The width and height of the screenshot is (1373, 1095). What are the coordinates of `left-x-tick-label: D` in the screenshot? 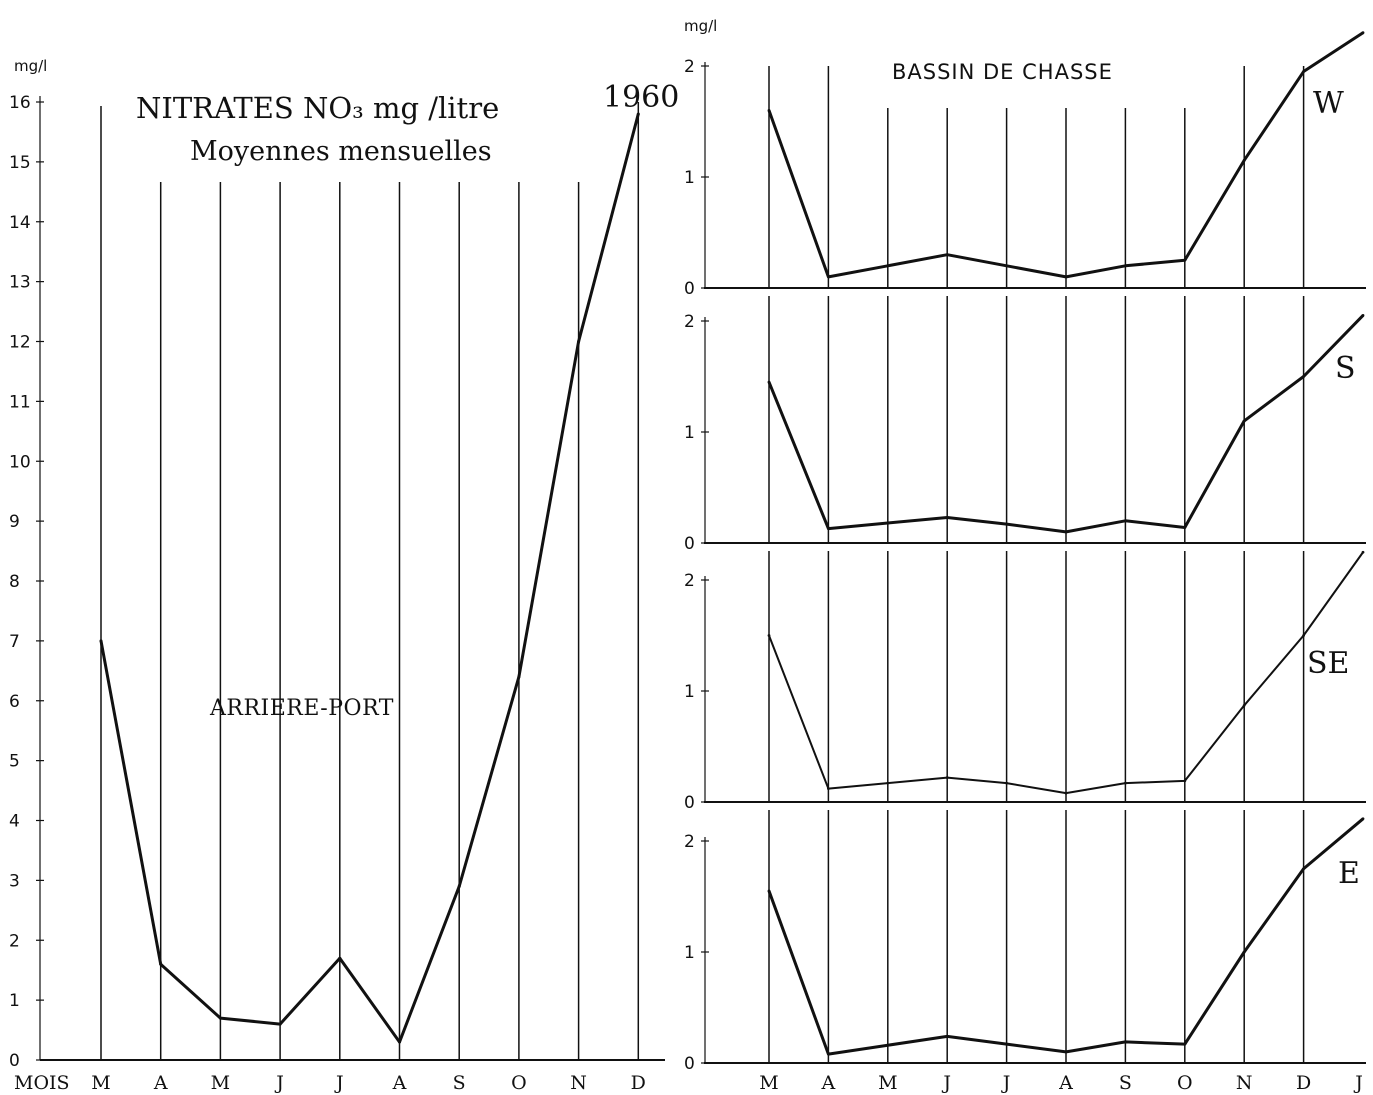 It's located at (638, 1083).